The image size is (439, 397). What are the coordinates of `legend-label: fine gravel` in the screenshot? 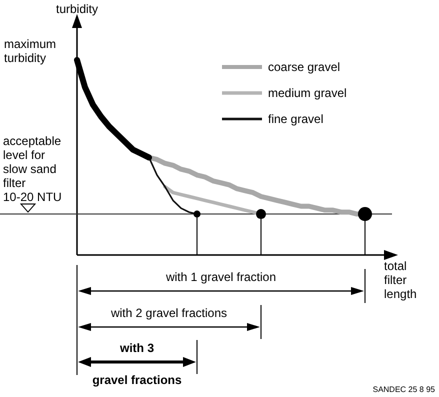 It's located at (296, 119).